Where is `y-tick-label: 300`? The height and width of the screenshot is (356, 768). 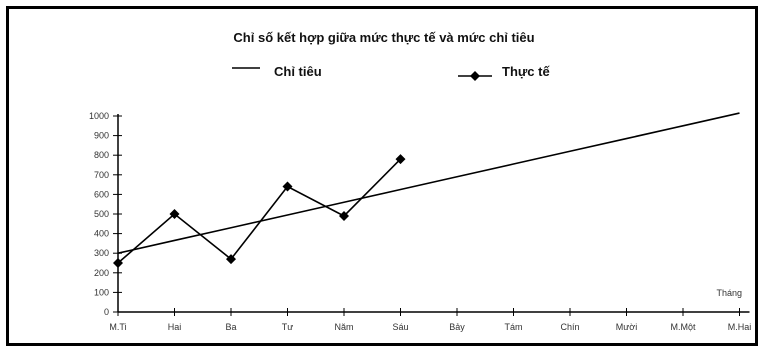
y-tick-label: 300 is located at coordinates (101, 253).